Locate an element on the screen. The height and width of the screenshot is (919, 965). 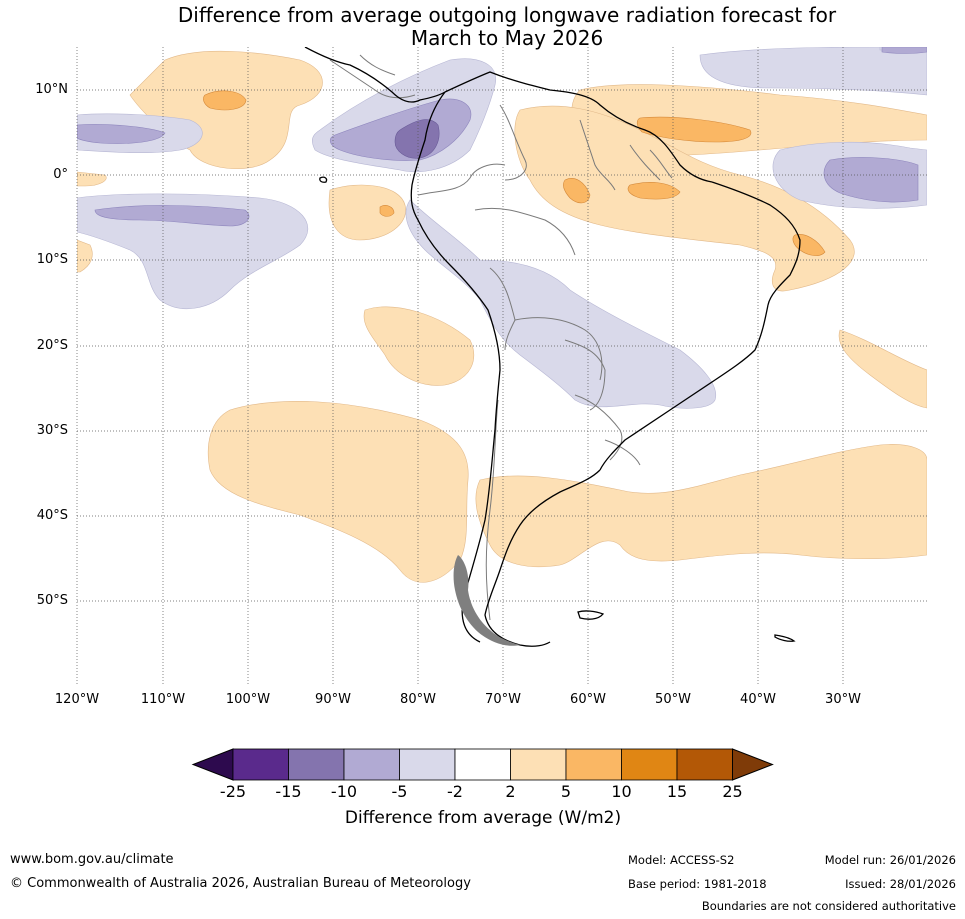
border-guianas is located at coordinates (651, 162).